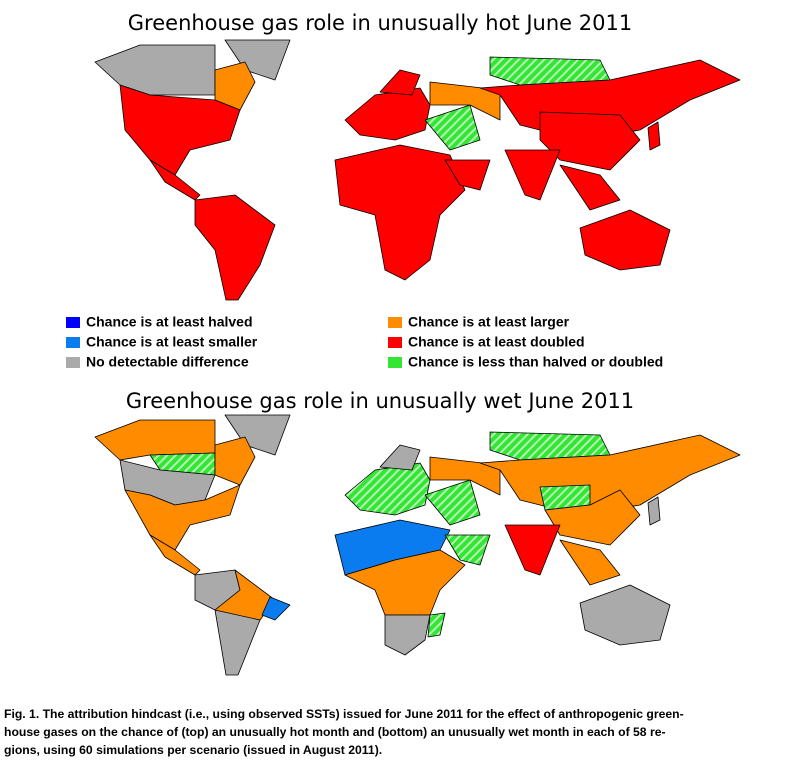 The image size is (800, 765). Describe the element at coordinates (496, 342) in the screenshot. I see `legend-label: Chance is at least doubled` at that location.